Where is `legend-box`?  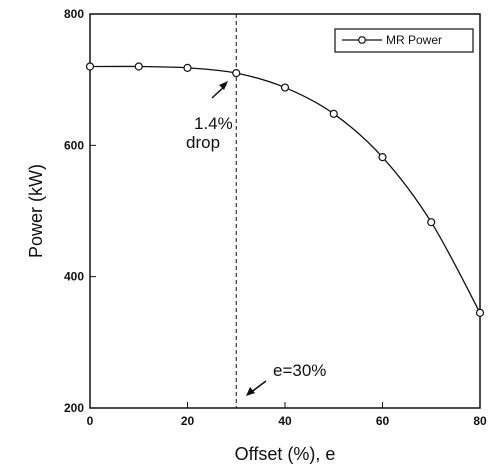
legend-box is located at coordinates (404, 40).